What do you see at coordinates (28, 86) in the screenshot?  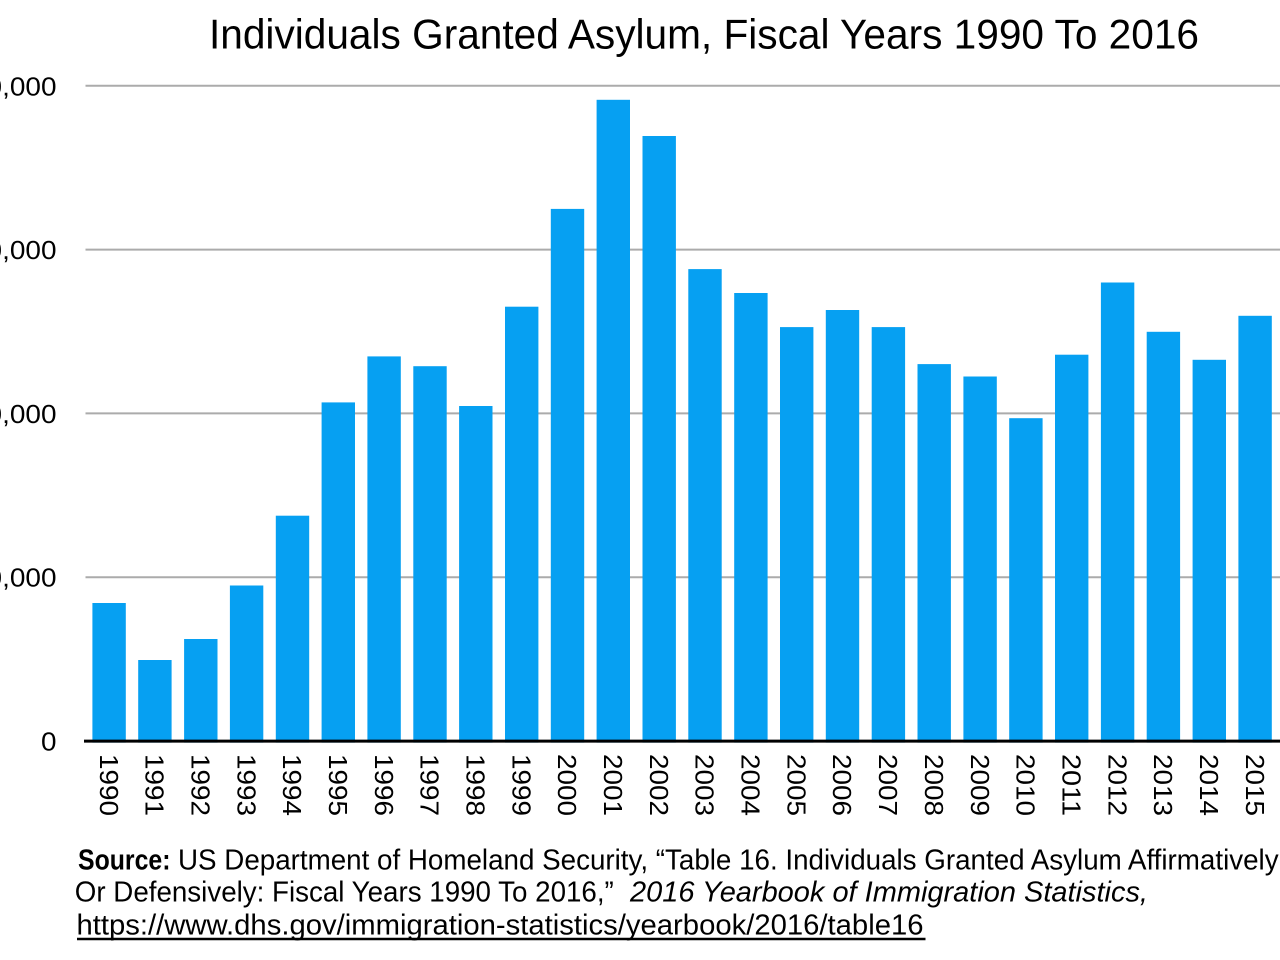 I see `svg-text: 40,000` at bounding box center [28, 86].